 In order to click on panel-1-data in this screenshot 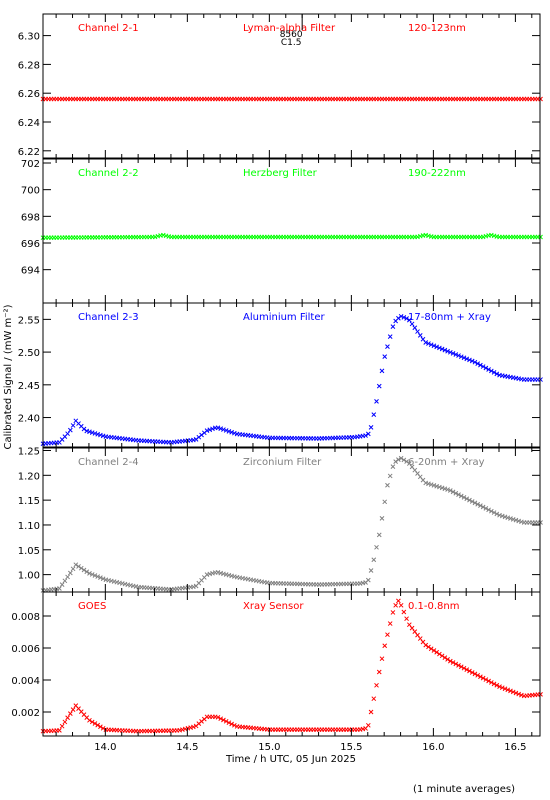, I will do `click(291, 99)`.